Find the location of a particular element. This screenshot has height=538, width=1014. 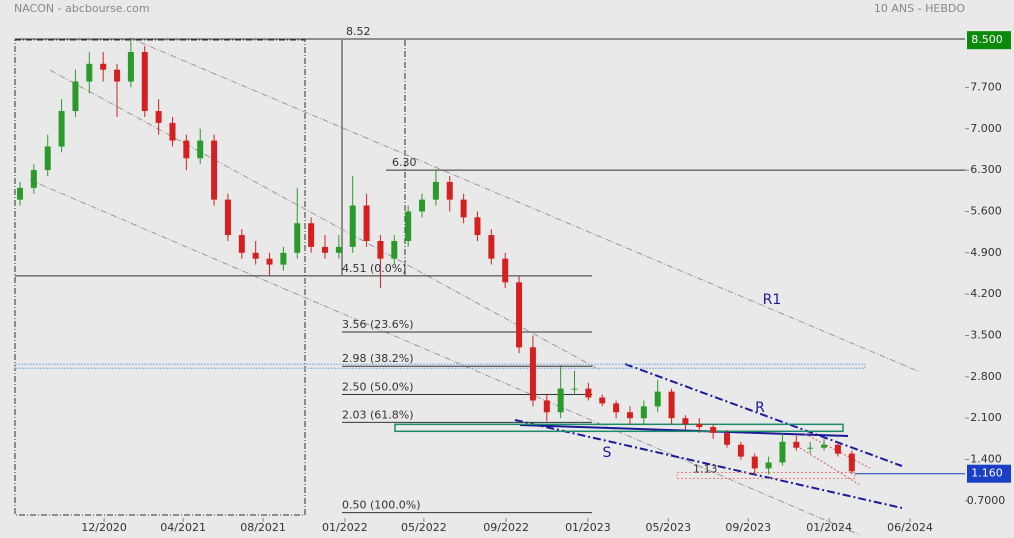

x-tick-label: 12/2020 is located at coordinates (104, 527).